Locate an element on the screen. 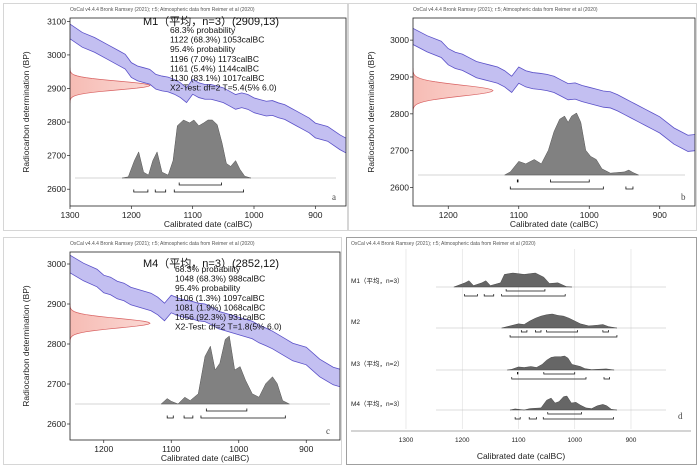 This screenshot has width=700, height=469. probability-line: X2-Test: df=2 T=1.8(5% 6.0) is located at coordinates (228, 327).